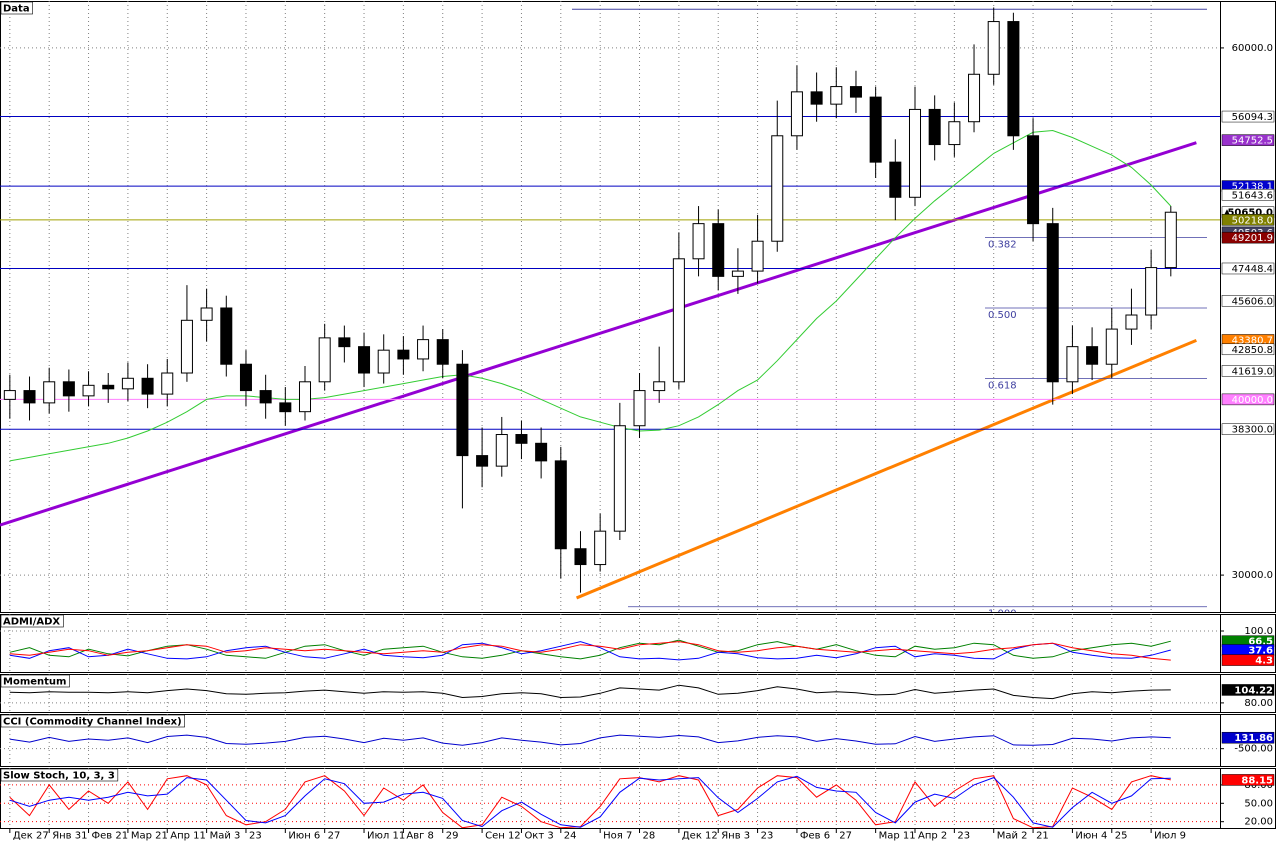 The width and height of the screenshot is (1276, 842). I want to click on x-tick-label: Дек 12, so click(700, 836).